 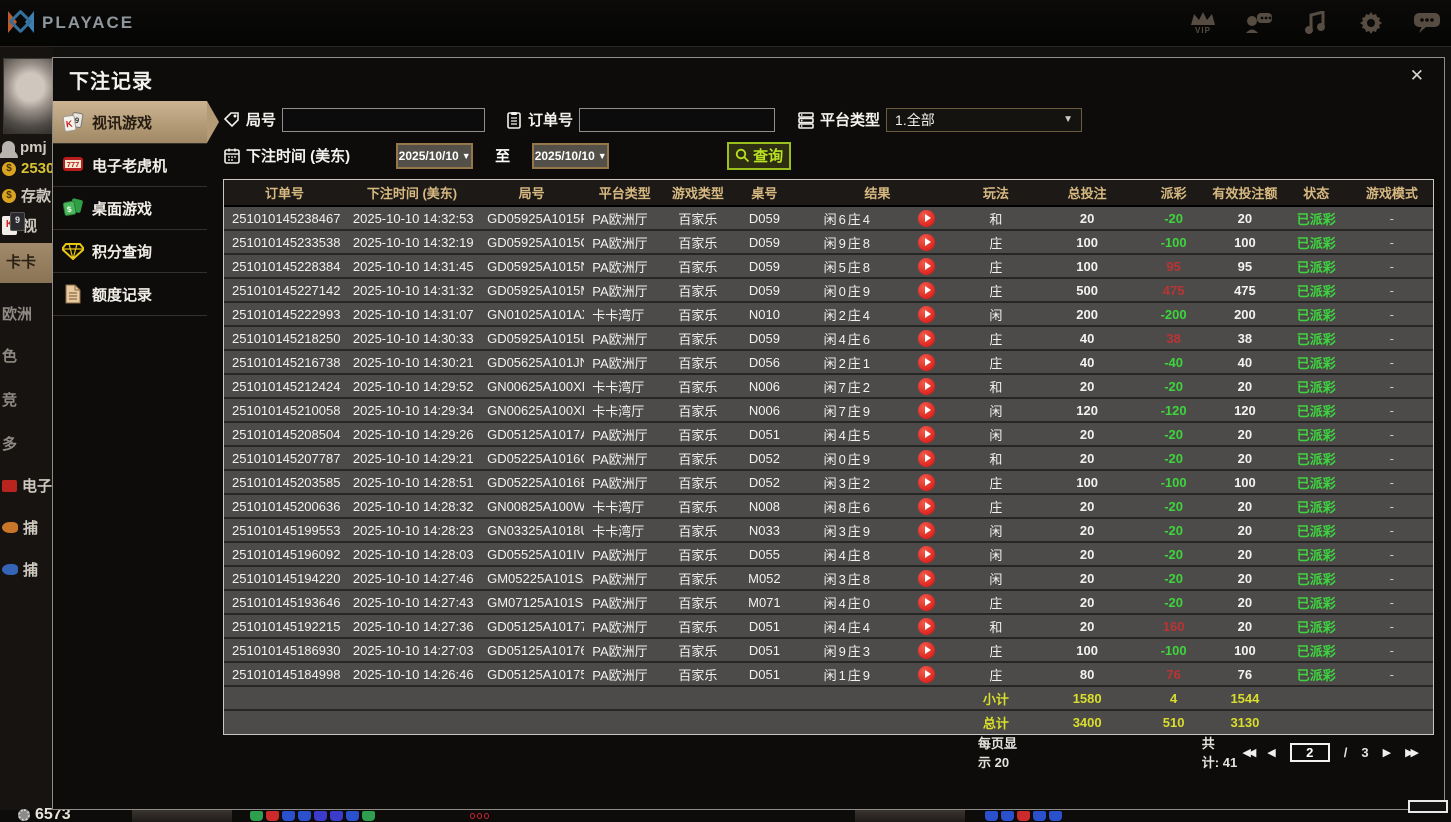 I want to click on next-page-icon: ▶, so click(x=1387, y=752).